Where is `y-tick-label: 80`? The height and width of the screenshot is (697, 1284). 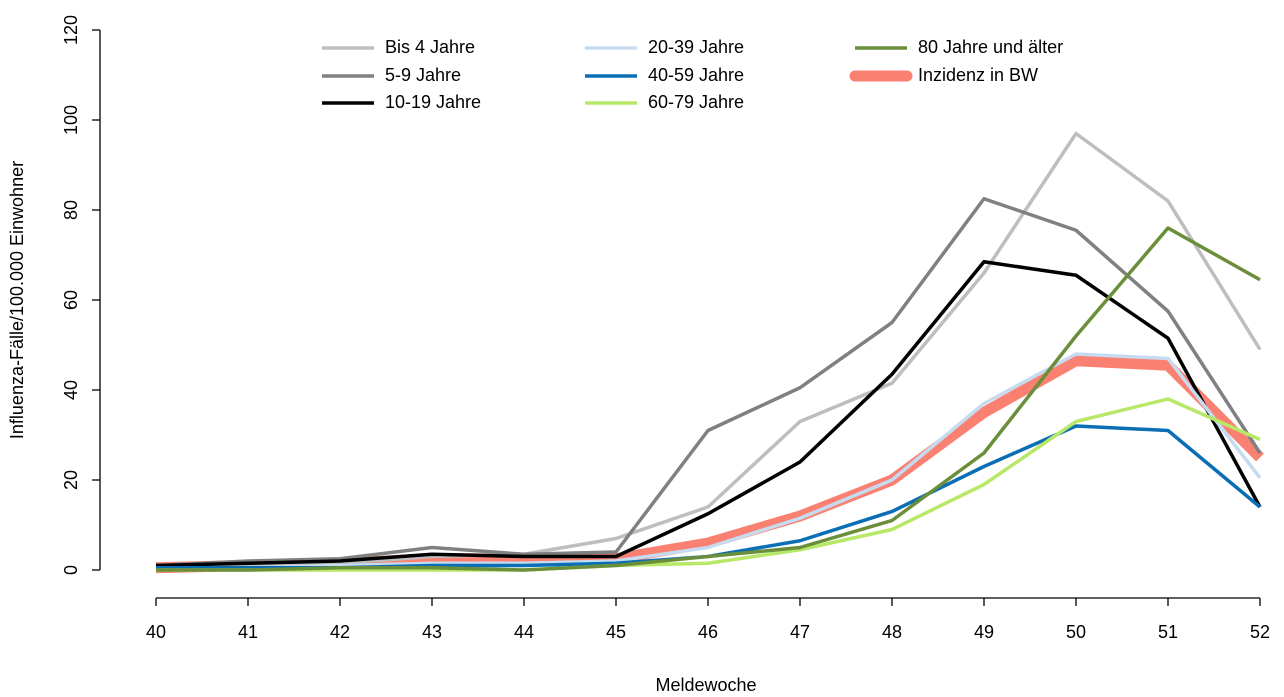 y-tick-label: 80 is located at coordinates (71, 210).